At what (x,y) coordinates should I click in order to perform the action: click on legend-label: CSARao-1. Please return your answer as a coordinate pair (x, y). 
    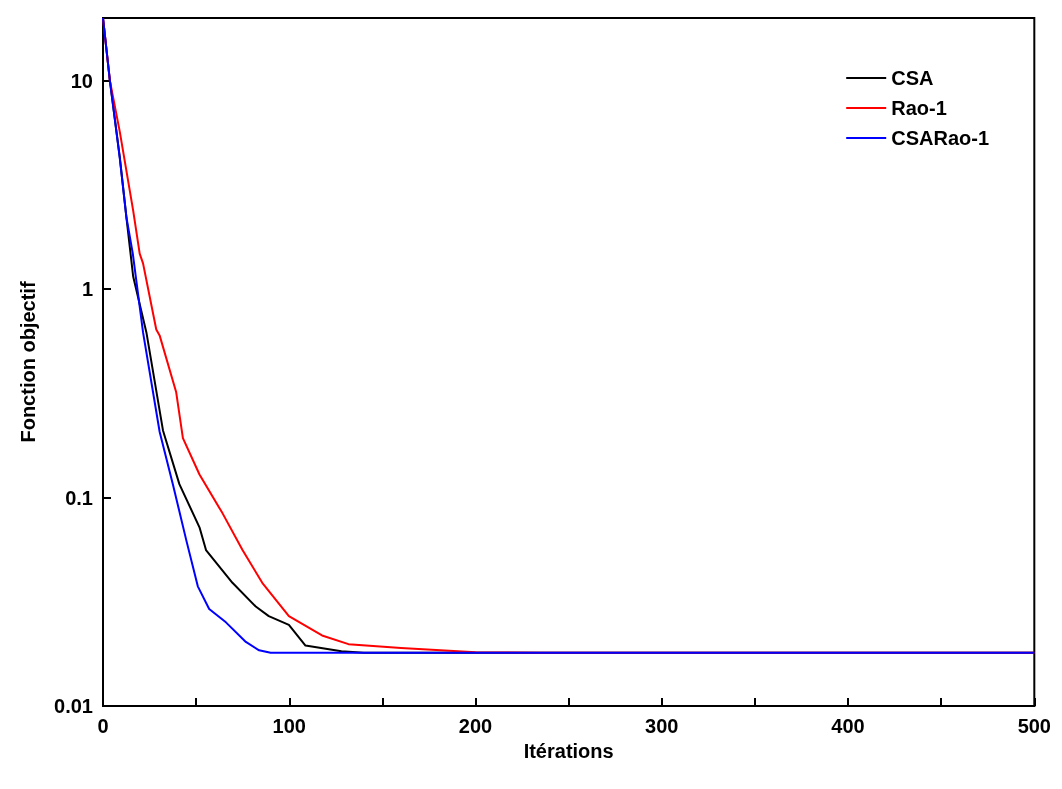
    Looking at the image, I should click on (940, 138).